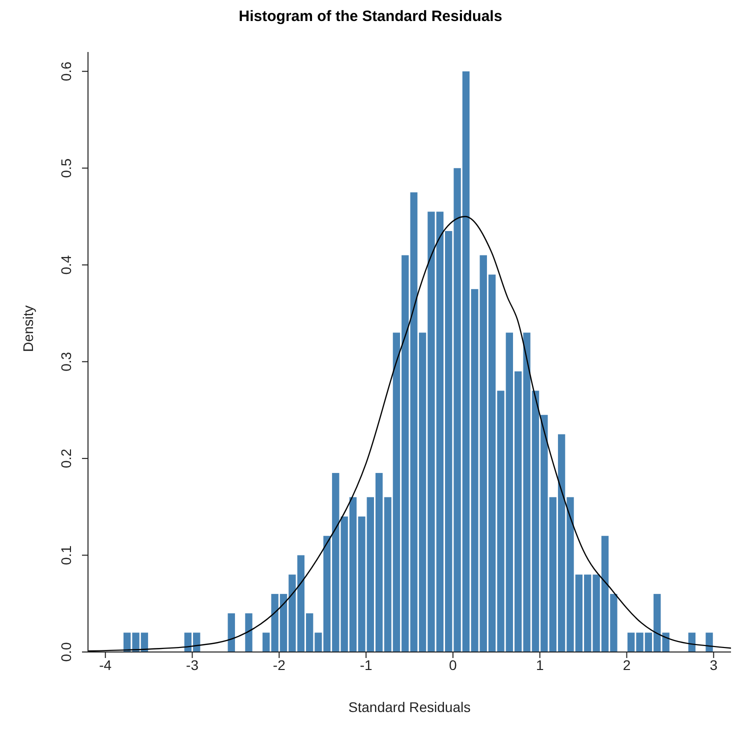  I want to click on x-tick-label: -2, so click(279, 664).